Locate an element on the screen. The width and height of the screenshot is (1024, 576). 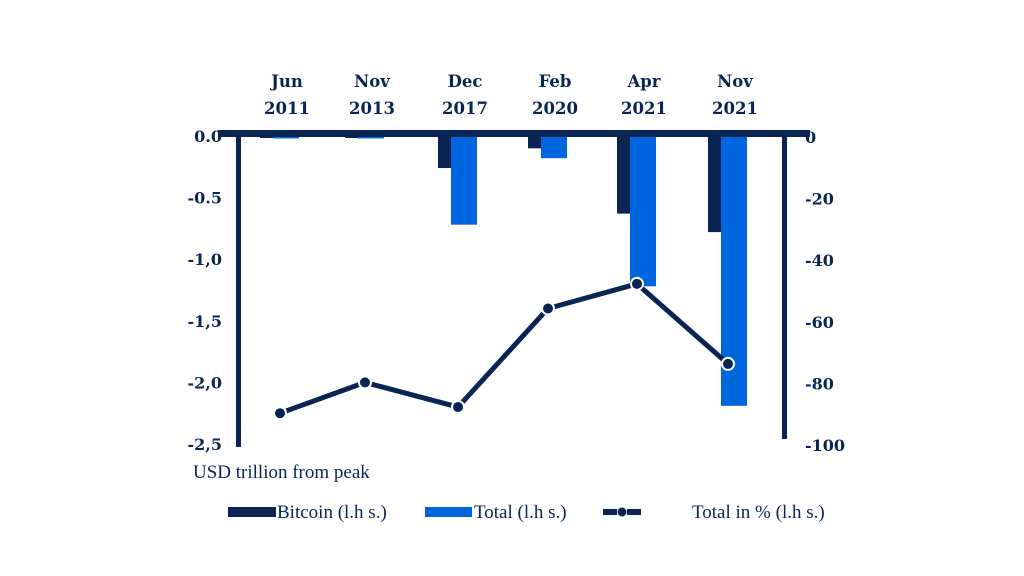
legend-swatch-total is located at coordinates (448, 512).